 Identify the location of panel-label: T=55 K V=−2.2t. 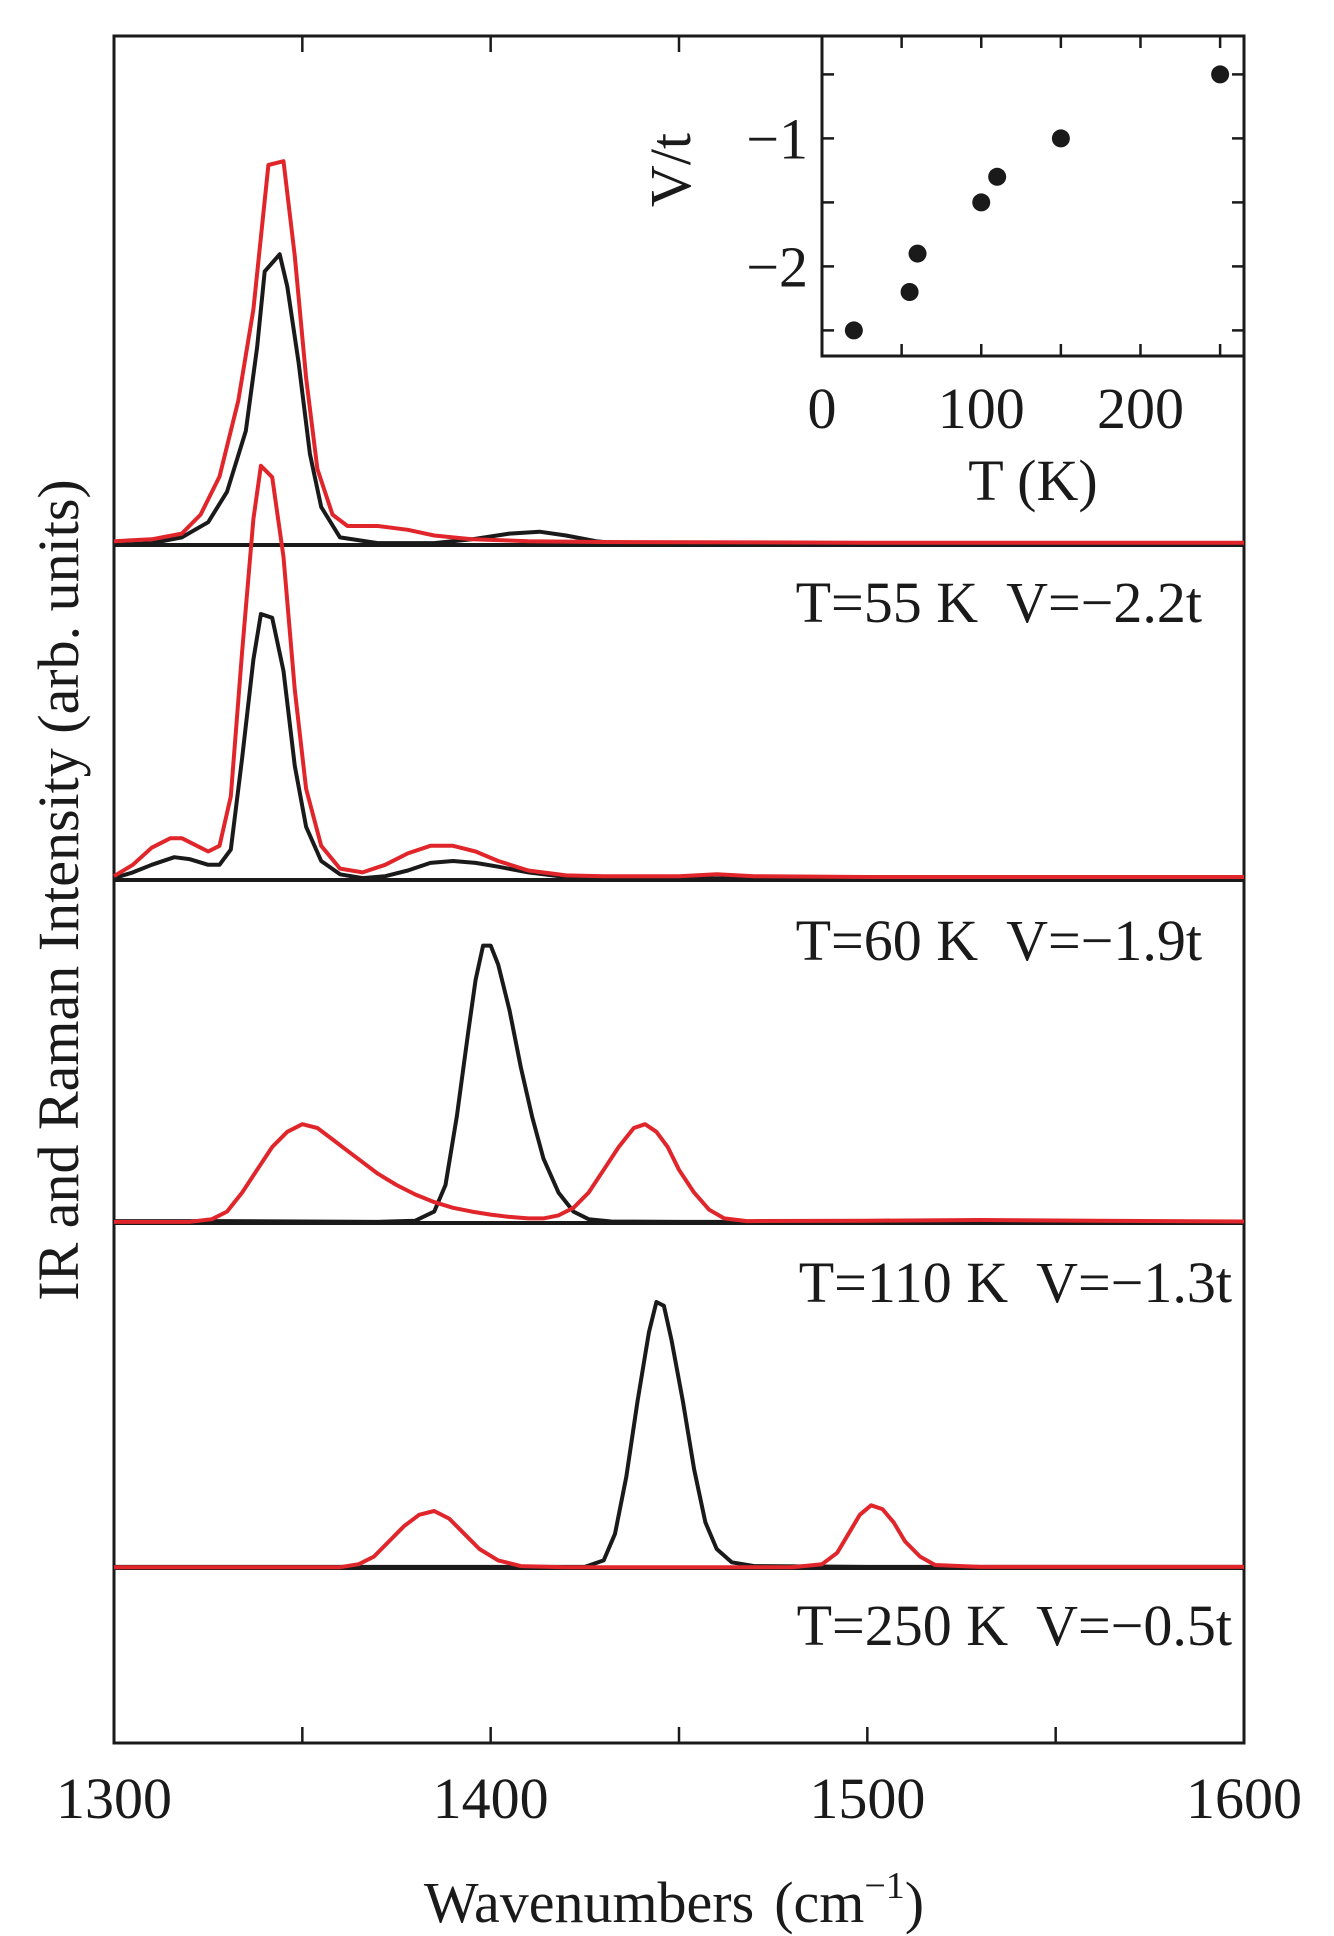
(999, 602).